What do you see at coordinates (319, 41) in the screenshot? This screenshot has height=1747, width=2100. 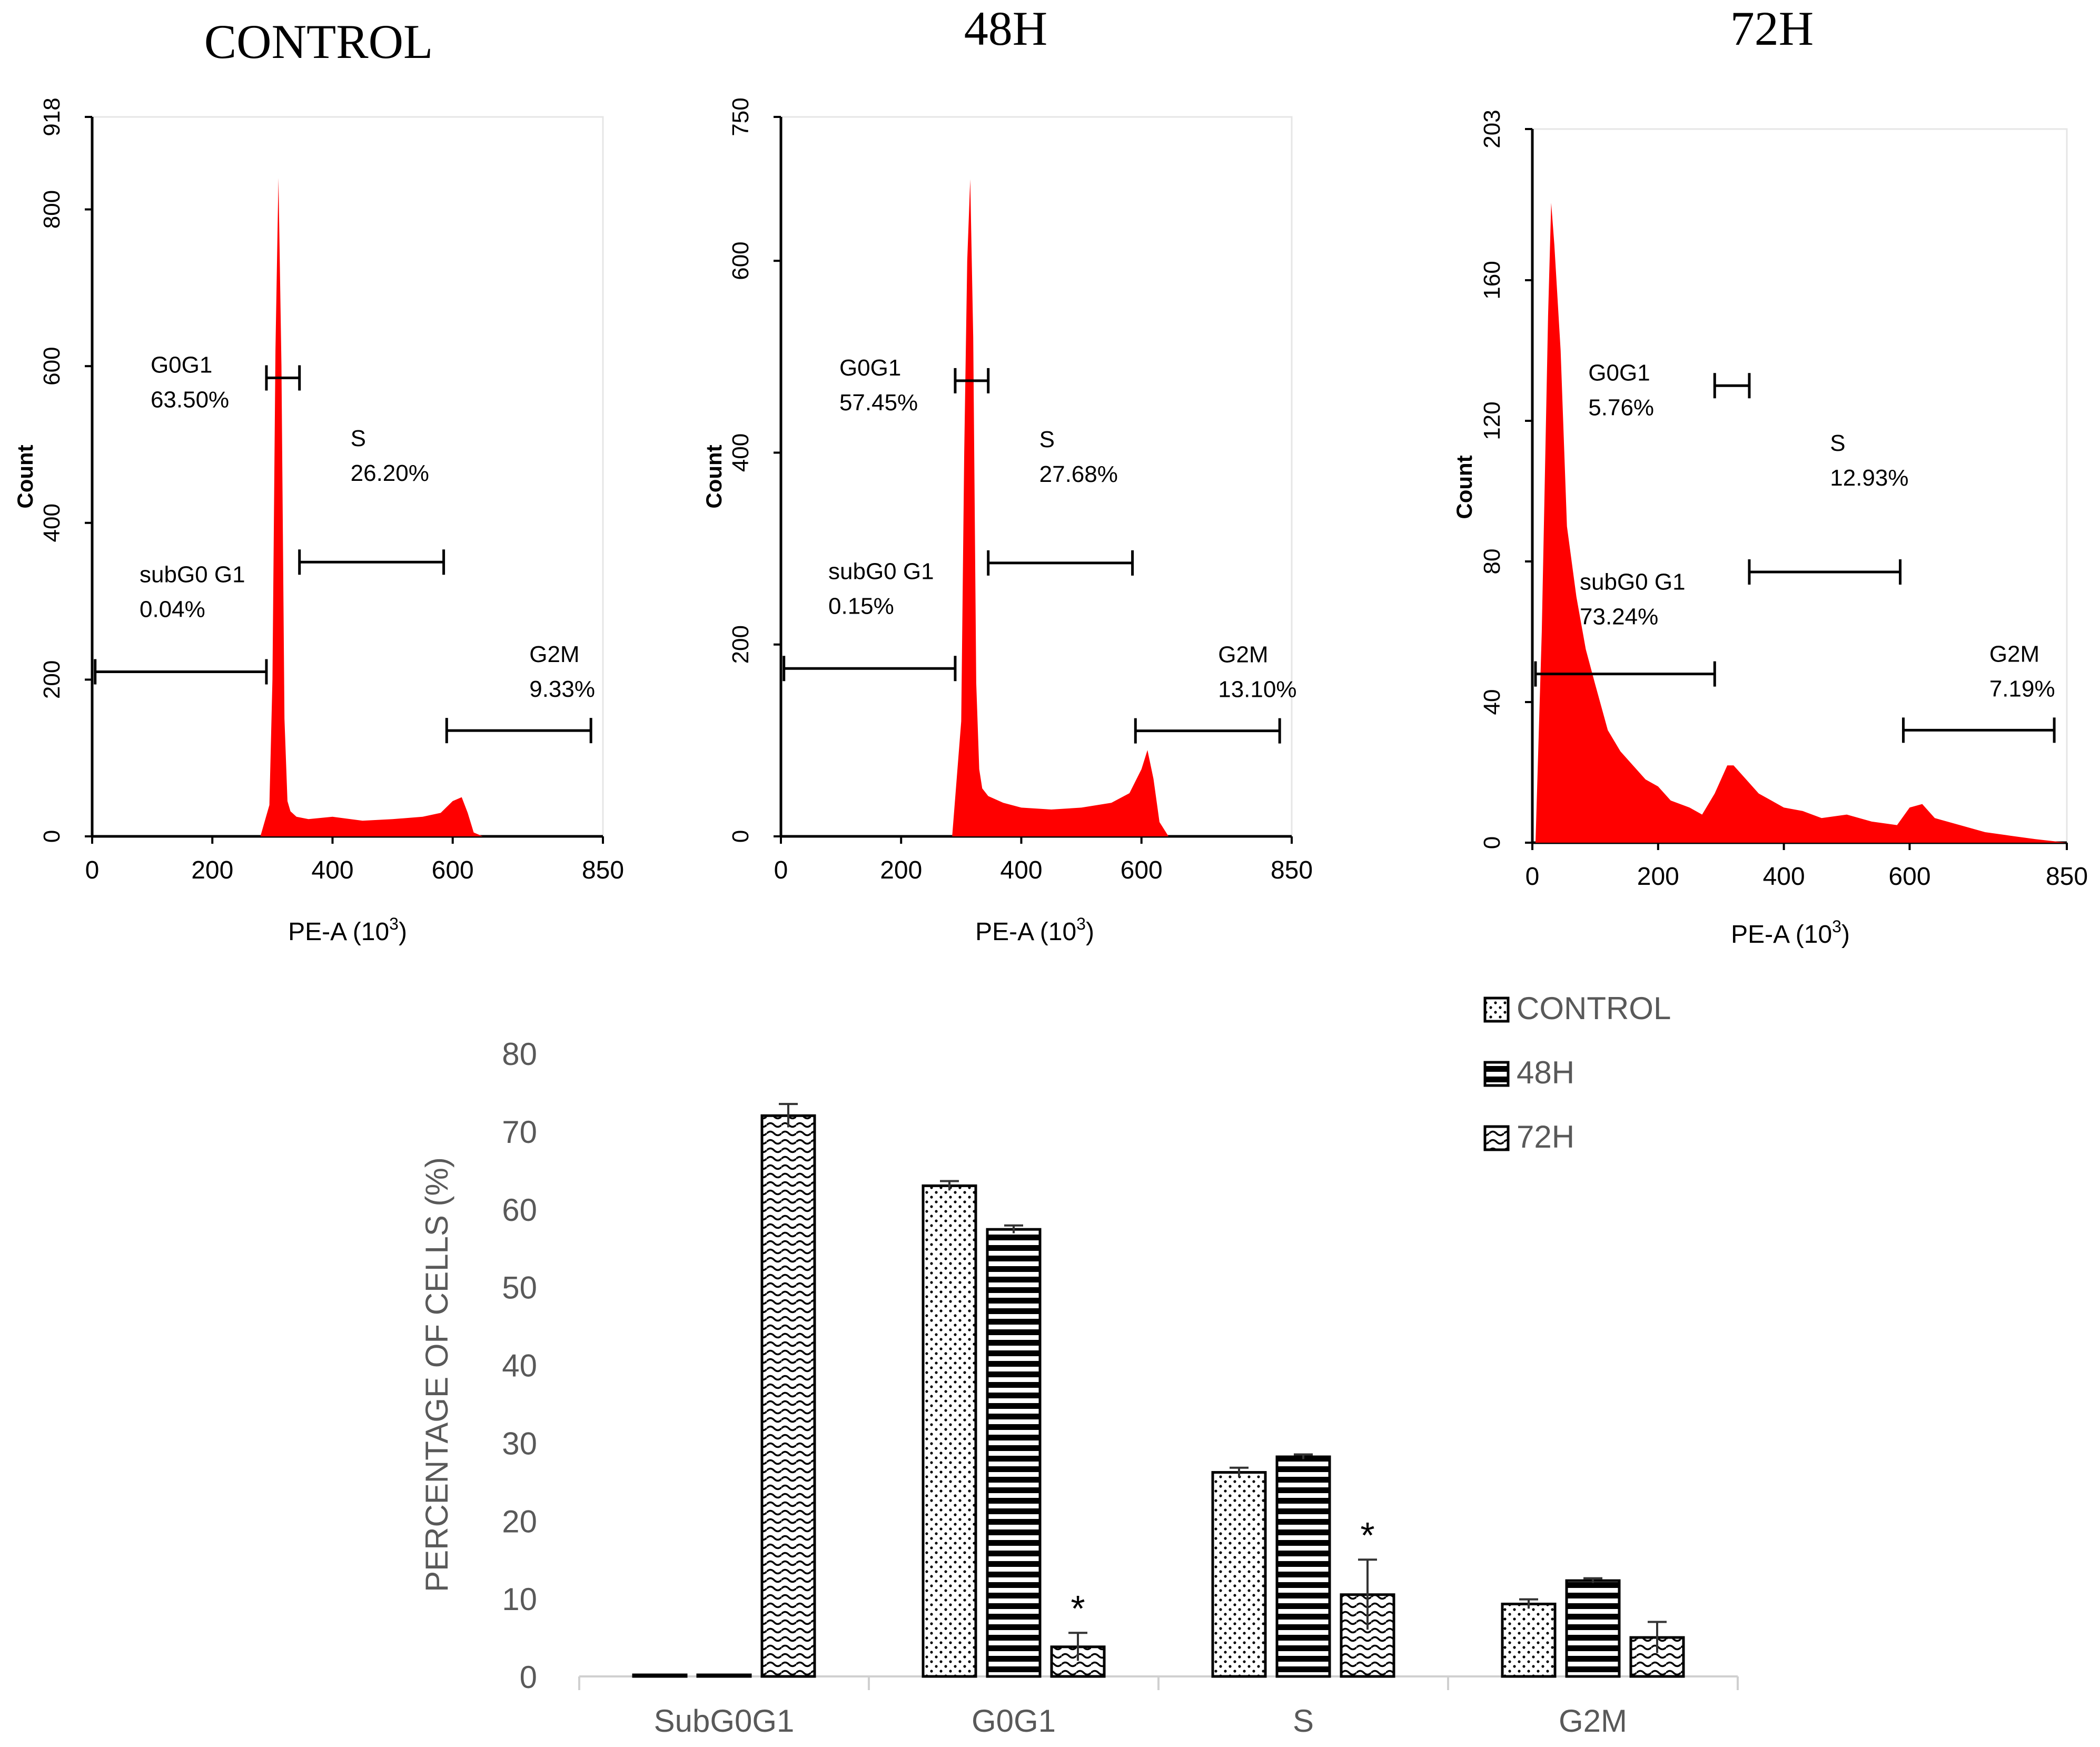 I see `panel-title: CONTROL` at bounding box center [319, 41].